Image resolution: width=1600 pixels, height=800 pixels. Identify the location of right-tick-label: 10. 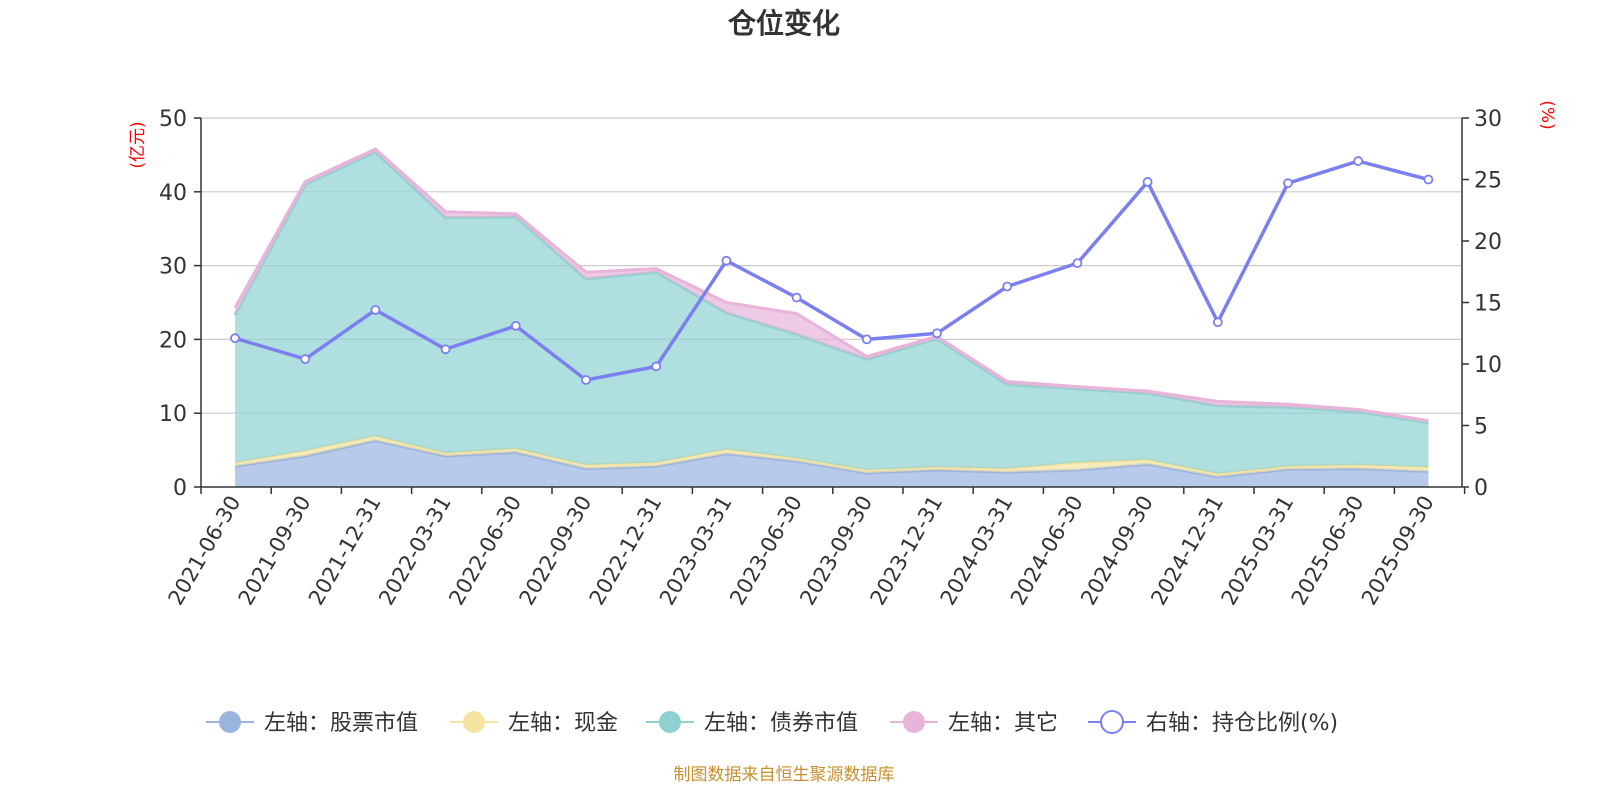
(1488, 365).